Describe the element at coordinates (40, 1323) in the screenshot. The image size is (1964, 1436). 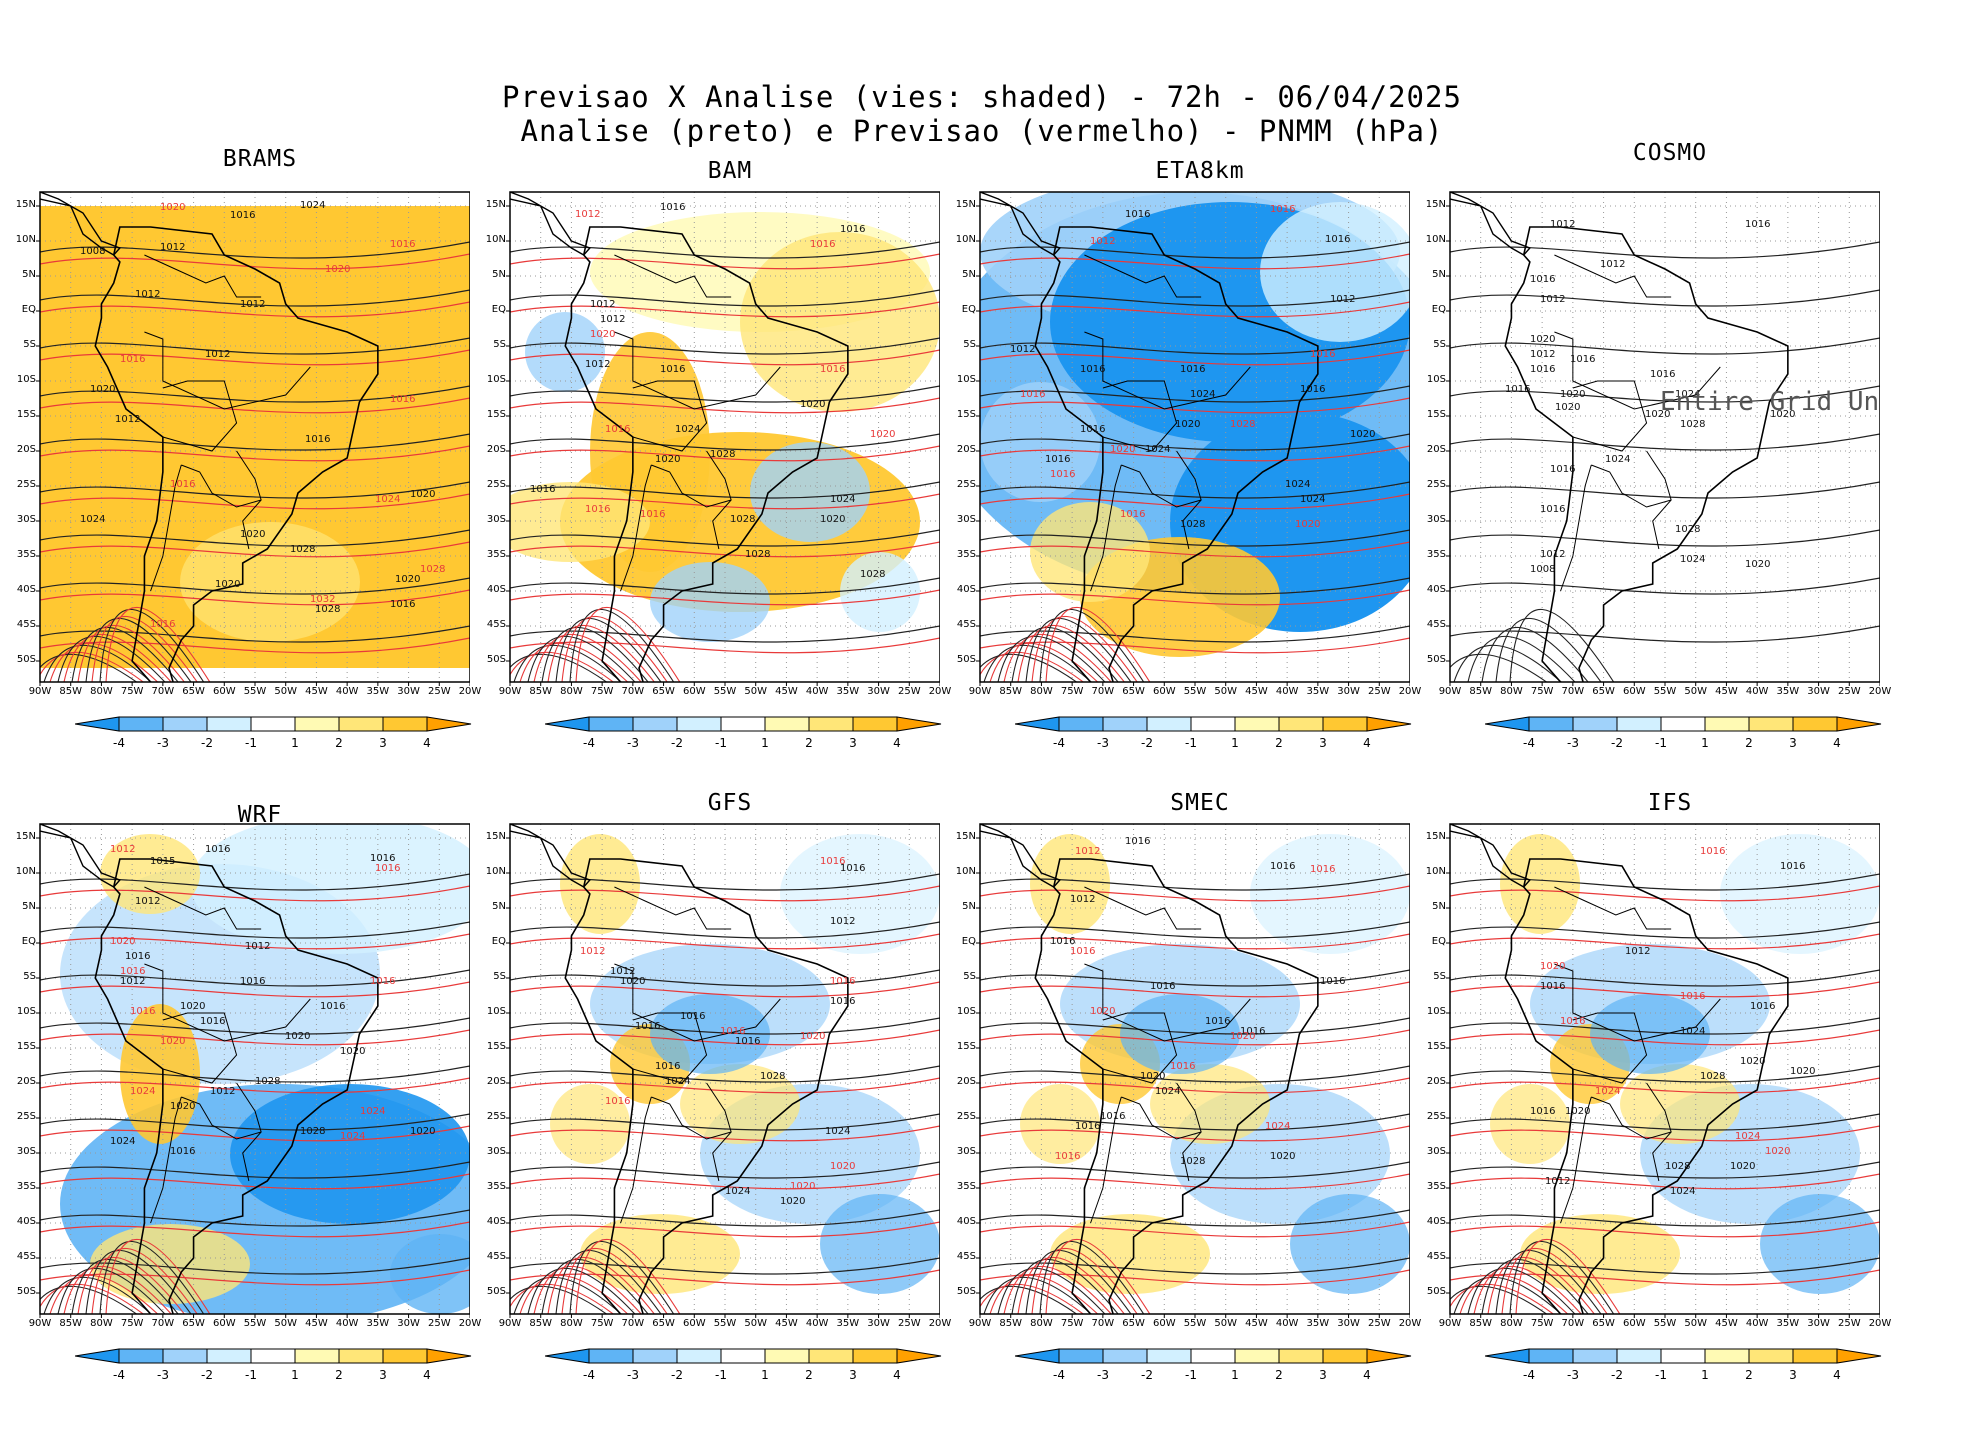
I see `lon-tick-label: 90W` at that location.